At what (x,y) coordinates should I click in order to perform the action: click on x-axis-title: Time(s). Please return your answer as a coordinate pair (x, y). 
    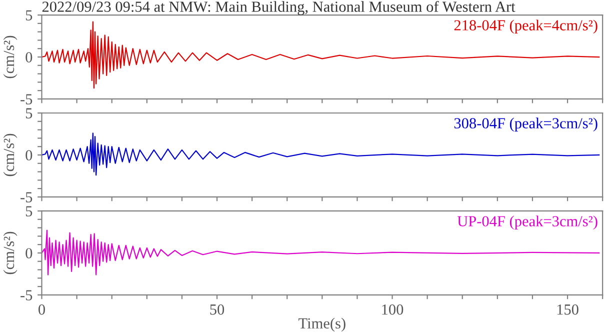
    Looking at the image, I should click on (322, 325).